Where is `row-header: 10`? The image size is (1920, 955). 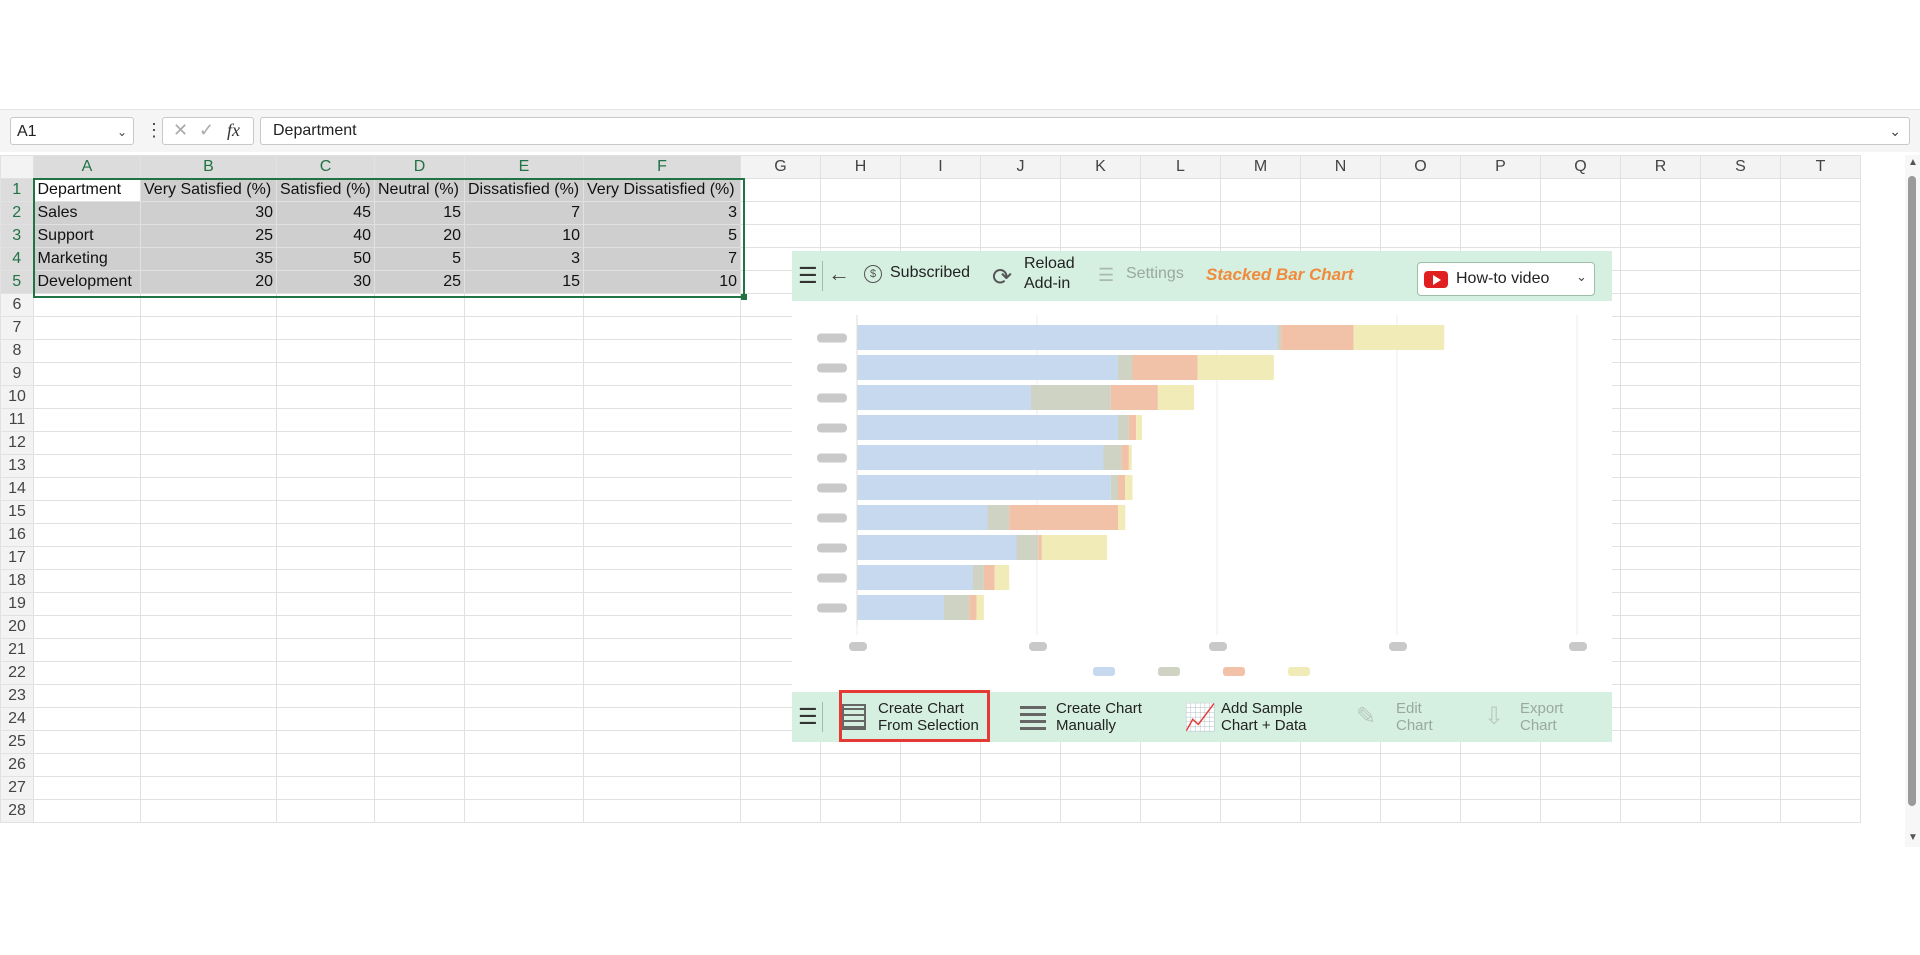 row-header: 10 is located at coordinates (17, 397).